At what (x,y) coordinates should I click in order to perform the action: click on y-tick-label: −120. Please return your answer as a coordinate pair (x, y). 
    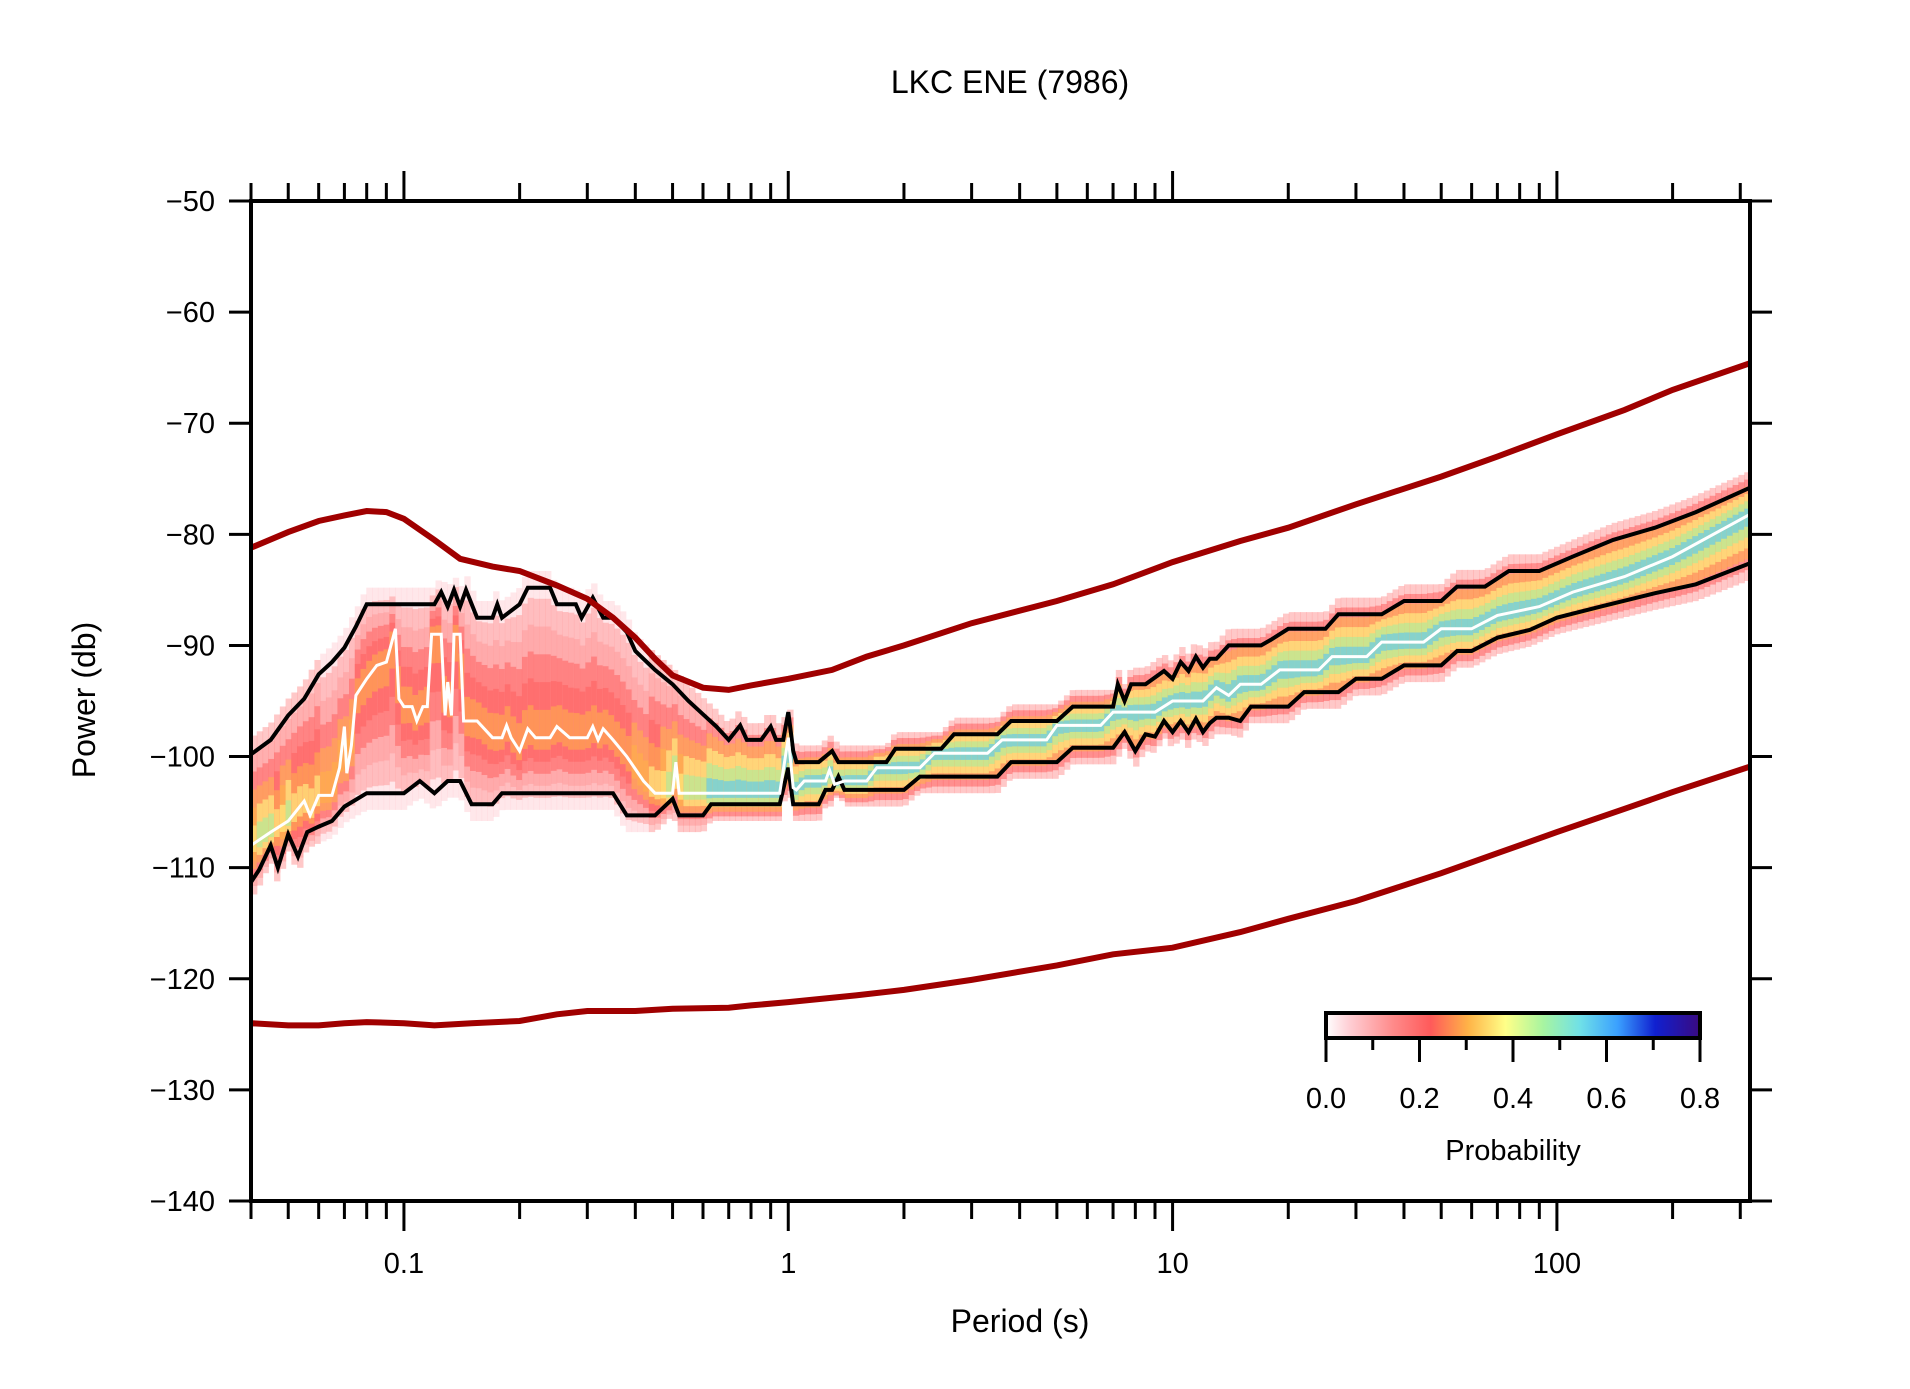
    Looking at the image, I should click on (182, 980).